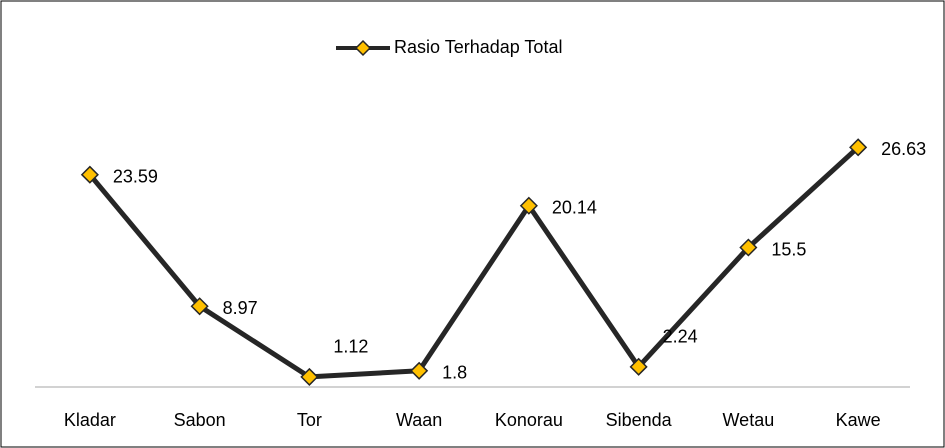 This screenshot has width=945, height=448. I want to click on data-label: 15.5, so click(788, 249).